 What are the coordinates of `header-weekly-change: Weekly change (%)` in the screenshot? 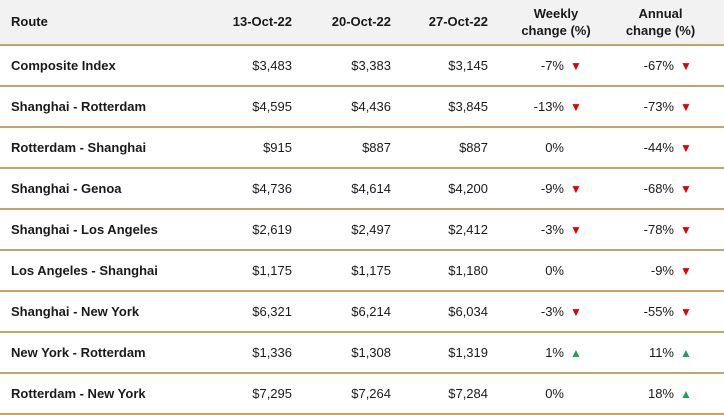 It's located at (548, 22).